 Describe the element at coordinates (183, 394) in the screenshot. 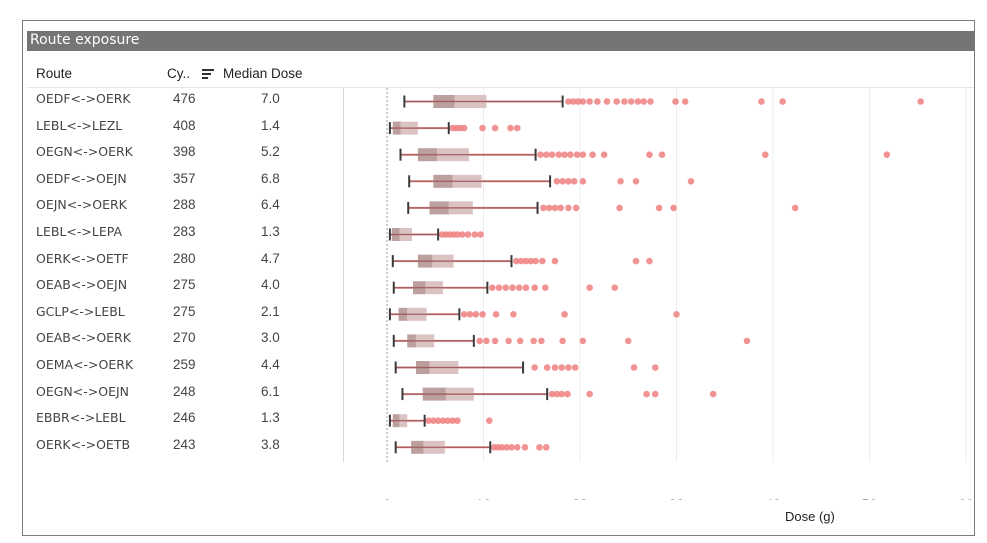

I see `table-row: OEGN<->OEJN 248 6.1` at that location.